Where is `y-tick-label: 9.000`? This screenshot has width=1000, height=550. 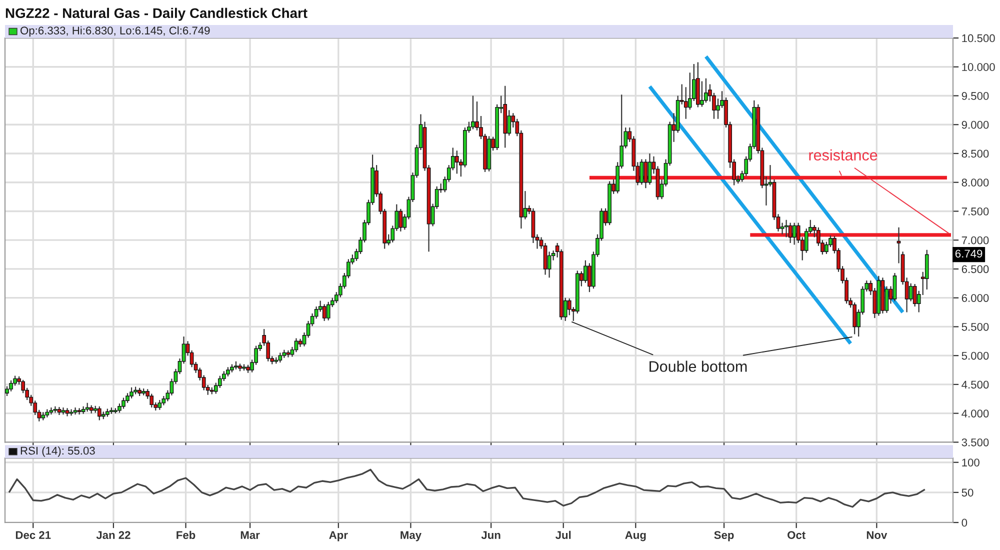
y-tick-label: 9.000 is located at coordinates (975, 124).